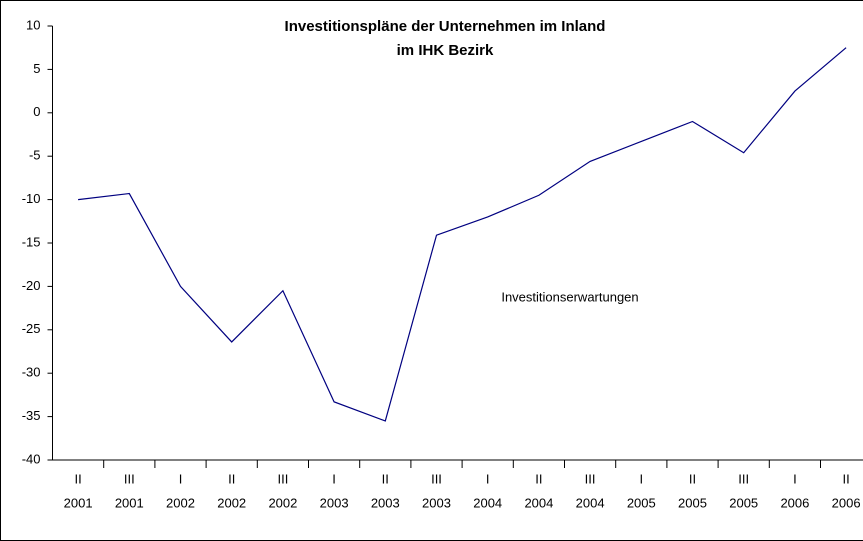 The height and width of the screenshot is (541, 863). I want to click on y-tick-label: -20, so click(31, 285).